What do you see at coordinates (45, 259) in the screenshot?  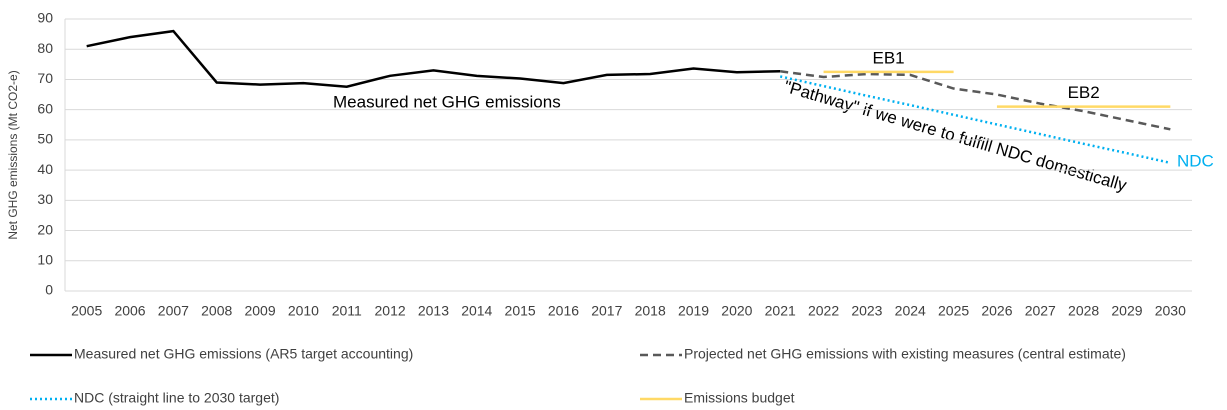 I see `y-tick-label: 10` at bounding box center [45, 259].